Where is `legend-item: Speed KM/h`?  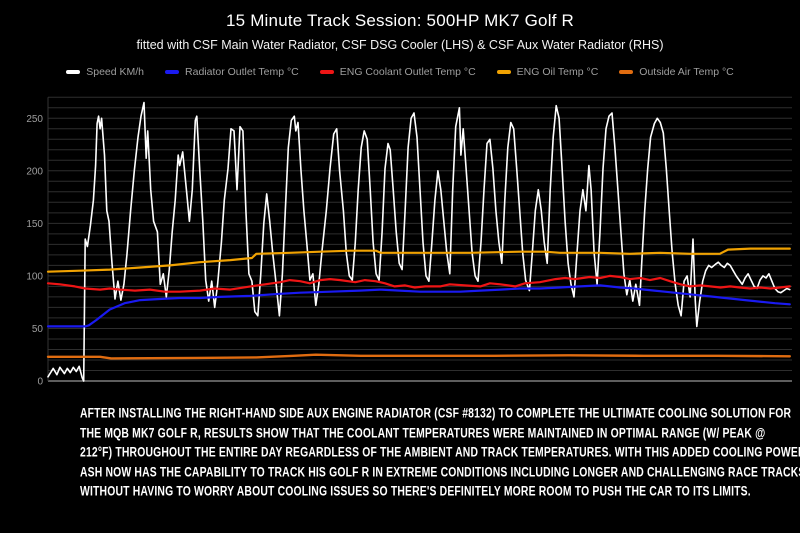
legend-item: Speed KM/h is located at coordinates (105, 72).